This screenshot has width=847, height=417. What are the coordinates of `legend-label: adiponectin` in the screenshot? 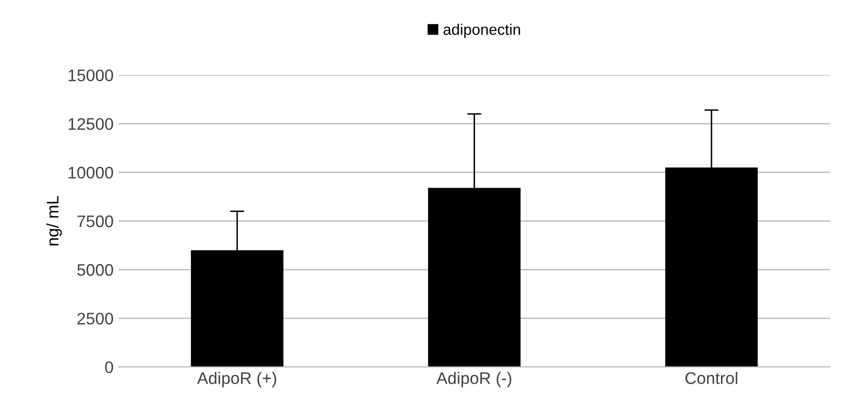 It's located at (482, 31).